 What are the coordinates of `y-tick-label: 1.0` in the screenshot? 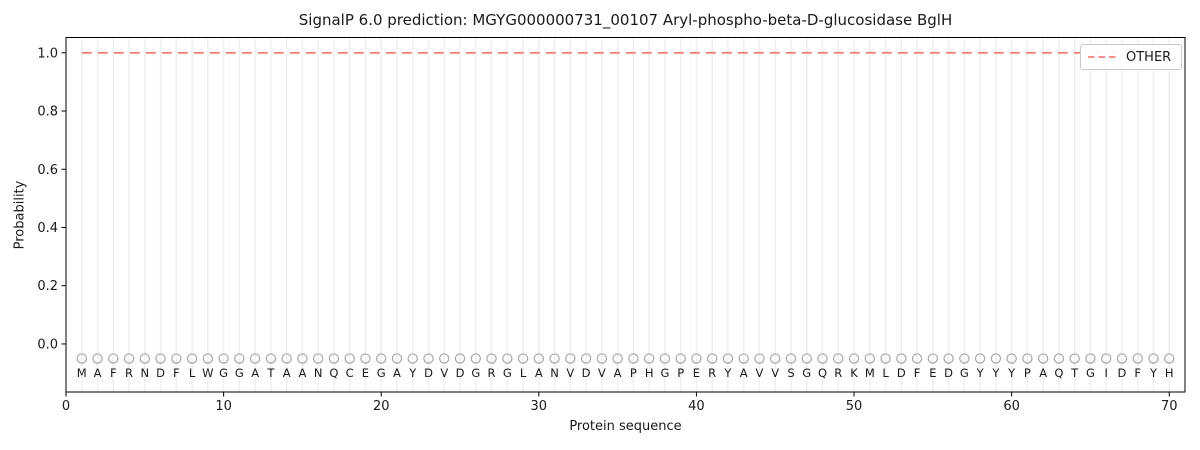 It's located at (47, 53).